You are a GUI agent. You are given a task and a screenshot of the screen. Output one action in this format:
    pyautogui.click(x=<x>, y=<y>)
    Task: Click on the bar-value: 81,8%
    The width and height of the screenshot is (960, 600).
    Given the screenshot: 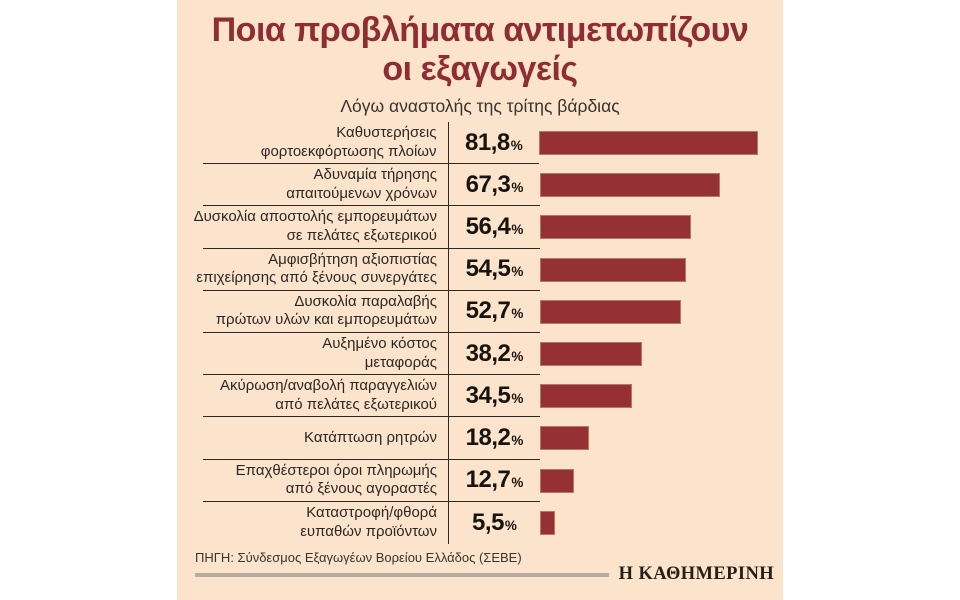 What is the action you would take?
    pyautogui.click(x=494, y=143)
    